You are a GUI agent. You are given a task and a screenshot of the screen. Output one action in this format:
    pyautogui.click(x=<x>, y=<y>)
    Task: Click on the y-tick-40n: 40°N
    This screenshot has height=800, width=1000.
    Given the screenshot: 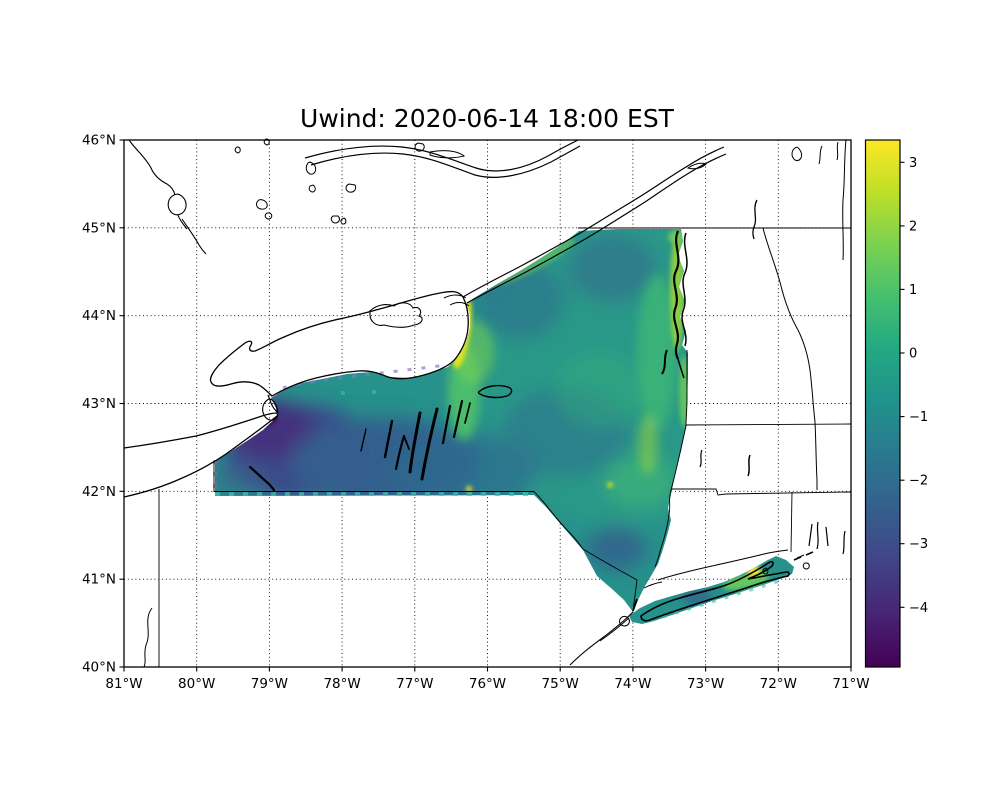 What is the action you would take?
    pyautogui.click(x=99, y=668)
    